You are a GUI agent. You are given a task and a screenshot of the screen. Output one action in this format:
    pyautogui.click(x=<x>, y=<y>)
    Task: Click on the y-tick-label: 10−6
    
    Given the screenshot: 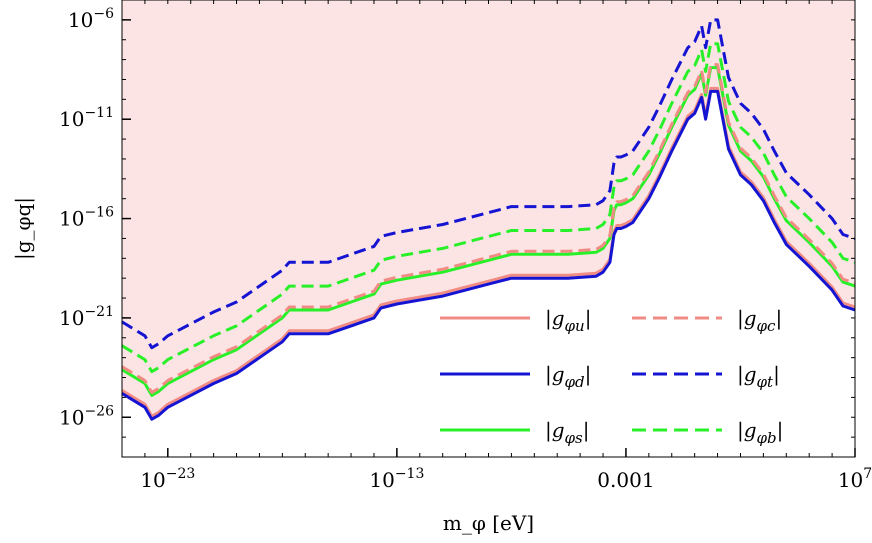 What is the action you would take?
    pyautogui.click(x=91, y=19)
    